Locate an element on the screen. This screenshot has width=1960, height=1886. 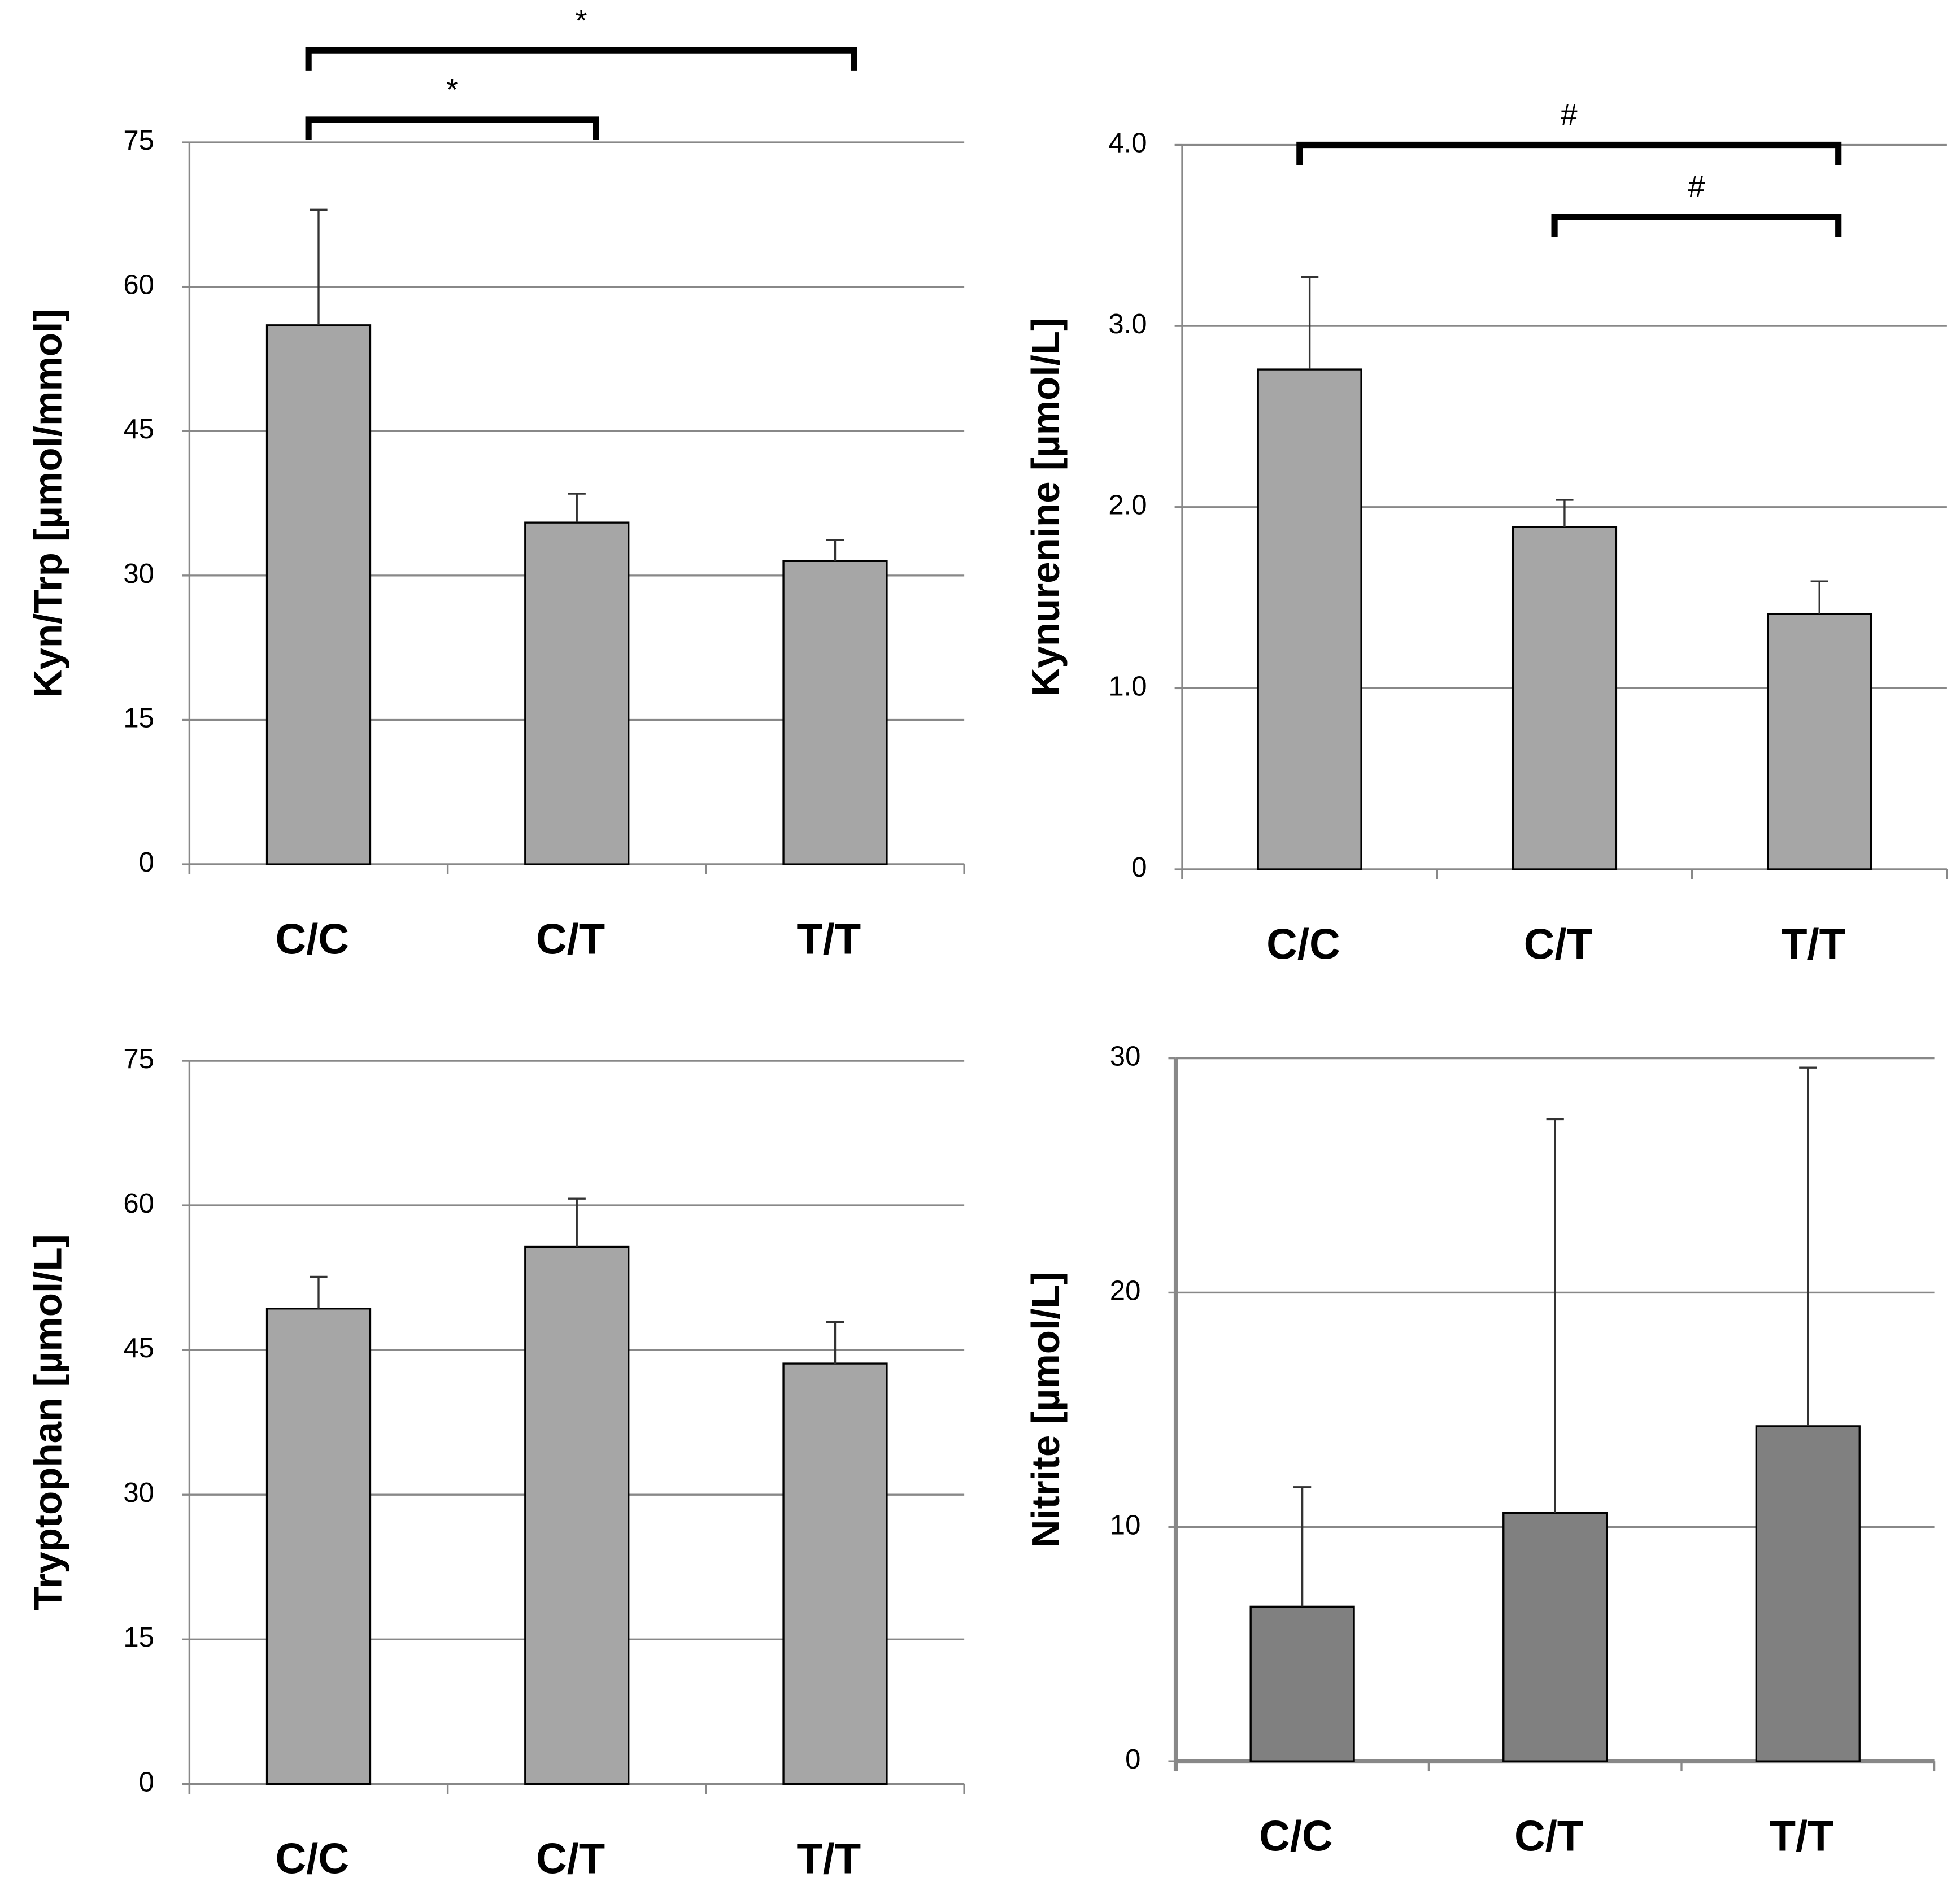
y-tick-label: 4.0 is located at coordinates (1128, 143).